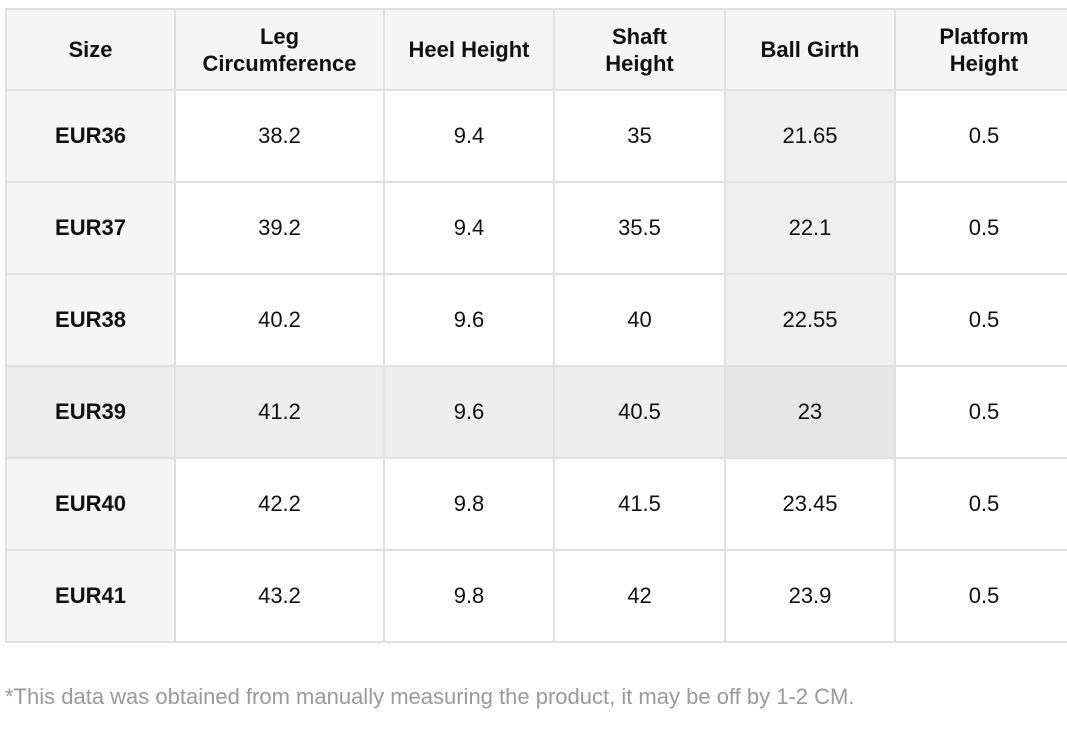  Describe the element at coordinates (639, 596) in the screenshot. I see `shaft-cell: 42` at that location.